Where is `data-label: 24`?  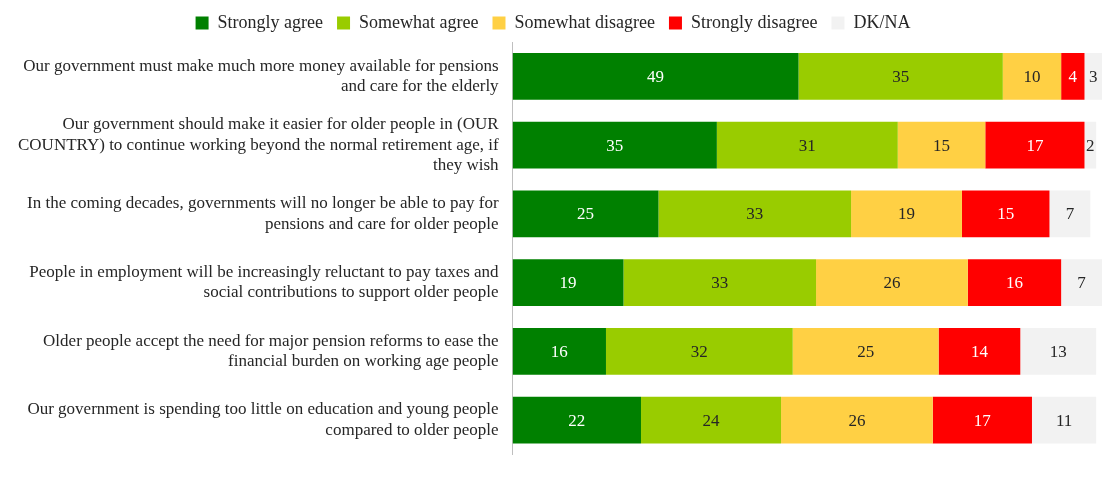
data-label: 24 is located at coordinates (711, 420).